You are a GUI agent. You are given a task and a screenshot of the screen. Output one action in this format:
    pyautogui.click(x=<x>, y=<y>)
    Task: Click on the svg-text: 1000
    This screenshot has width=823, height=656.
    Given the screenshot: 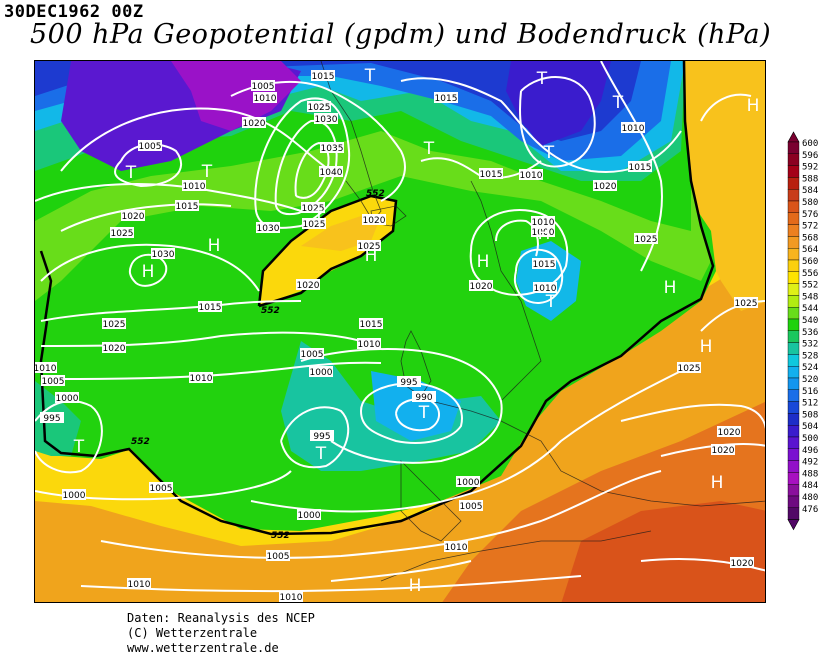 What is the action you would take?
    pyautogui.click(x=67, y=399)
    